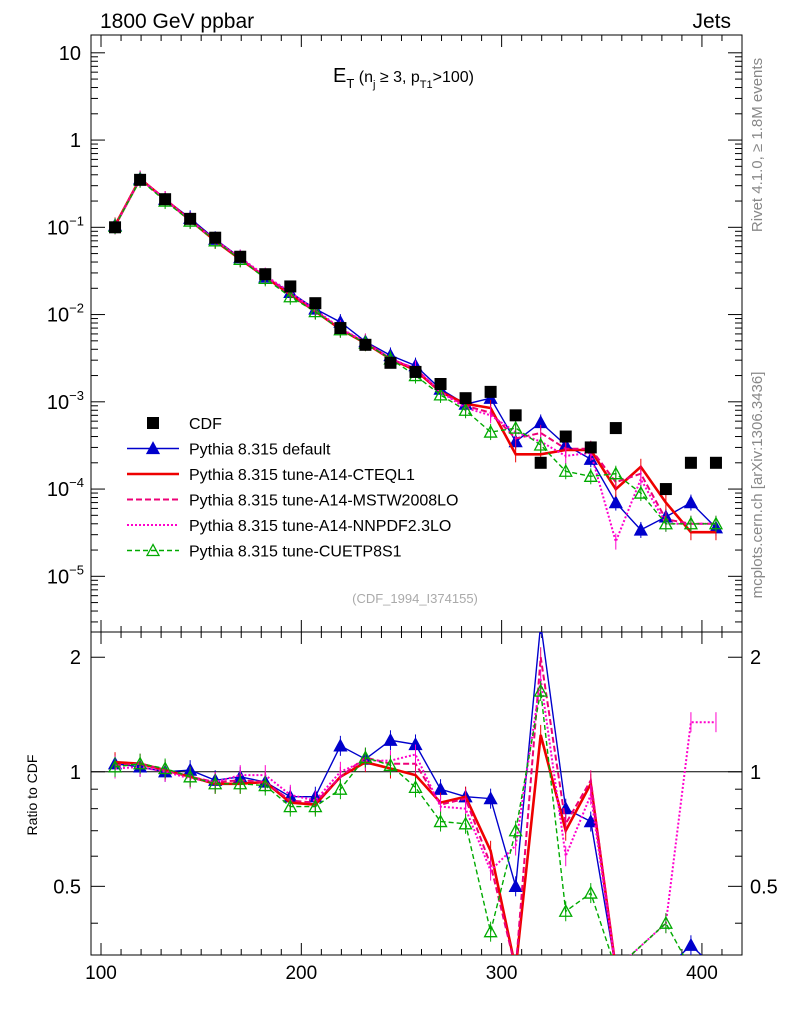 The width and height of the screenshot is (786, 1024). What do you see at coordinates (32, 795) in the screenshot?
I see `ratio-axis-label: Ratio to CDF` at bounding box center [32, 795].